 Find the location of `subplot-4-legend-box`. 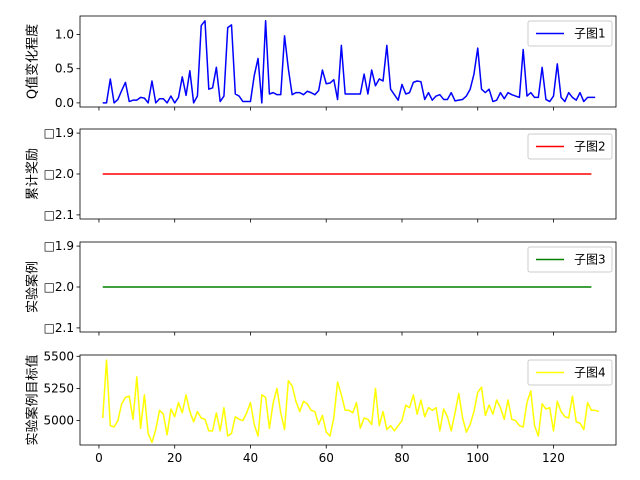

subplot-4-legend-box is located at coordinates (570, 372).